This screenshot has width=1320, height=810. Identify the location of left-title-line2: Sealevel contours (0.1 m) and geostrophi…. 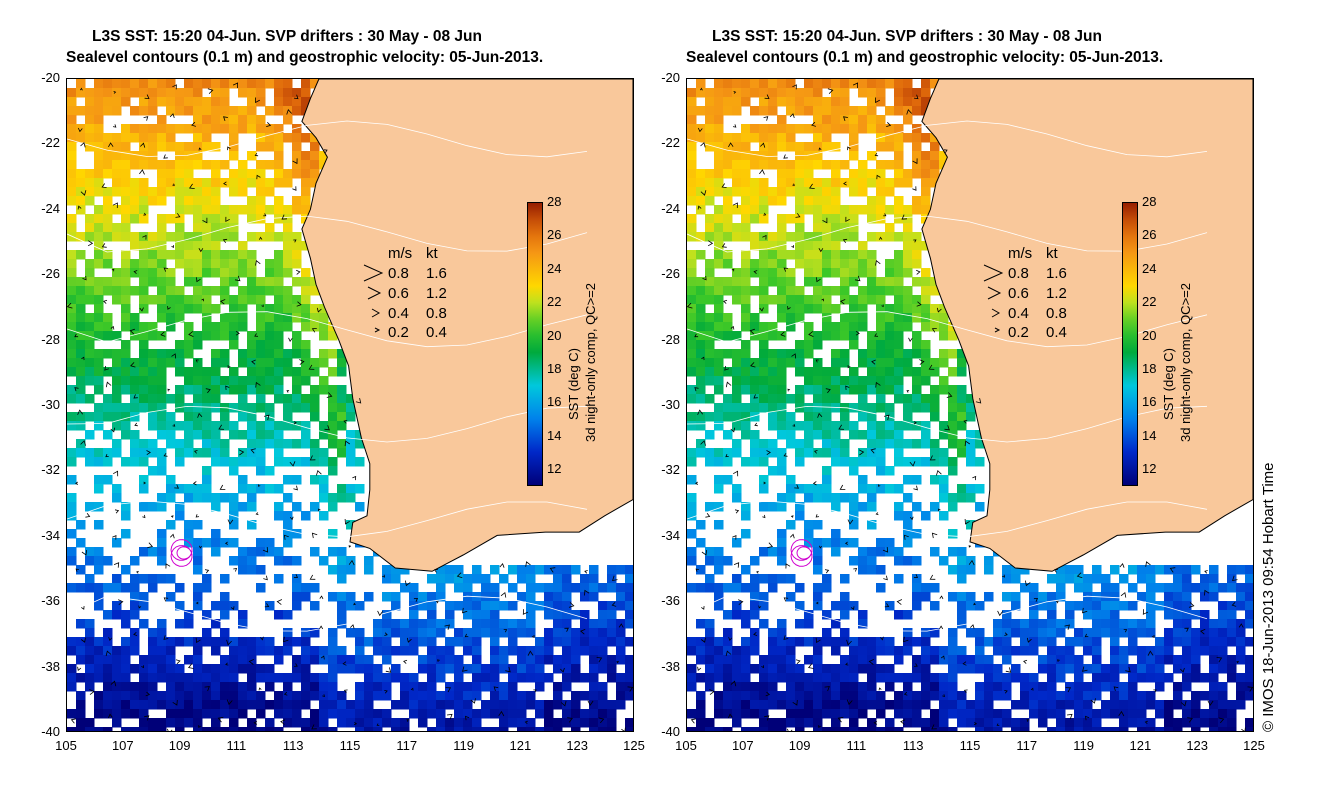
(305, 57).